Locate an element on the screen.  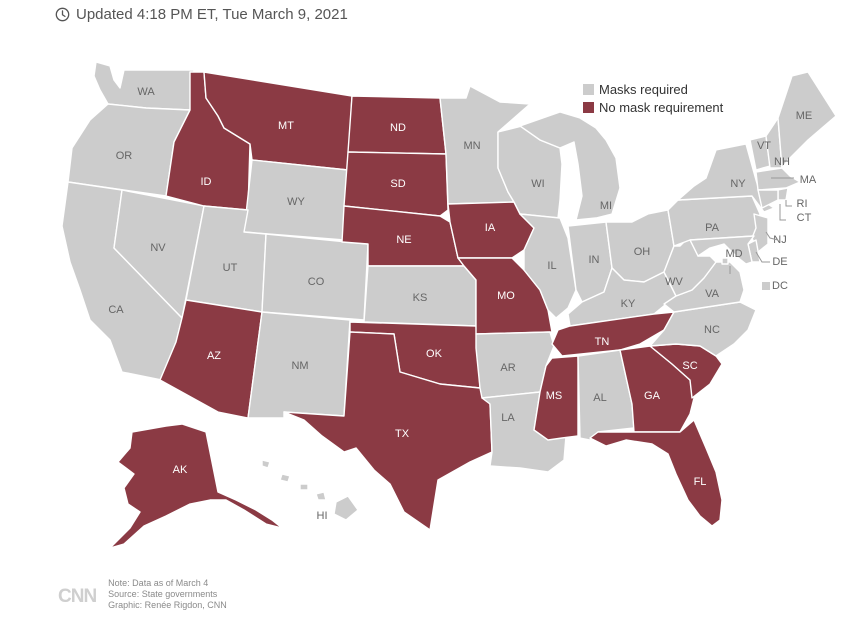
state-label-ar: AR is located at coordinates (507, 368).